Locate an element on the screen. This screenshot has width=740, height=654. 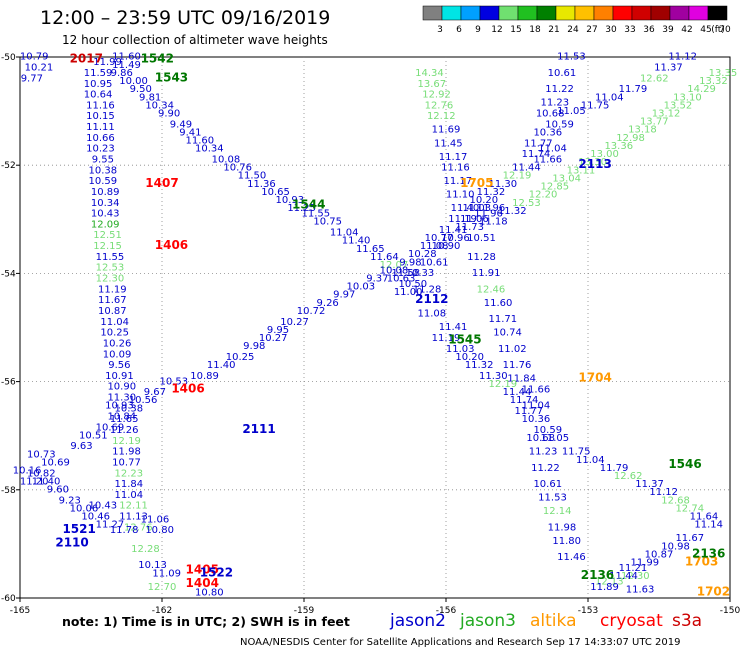
swh-value-label: 10.38 is located at coordinates (103, 170).